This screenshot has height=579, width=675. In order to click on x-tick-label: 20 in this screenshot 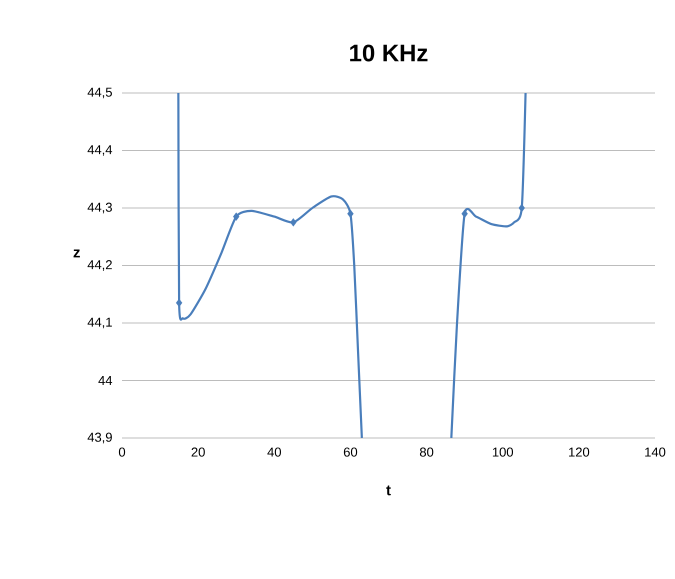, I will do `click(198, 452)`.